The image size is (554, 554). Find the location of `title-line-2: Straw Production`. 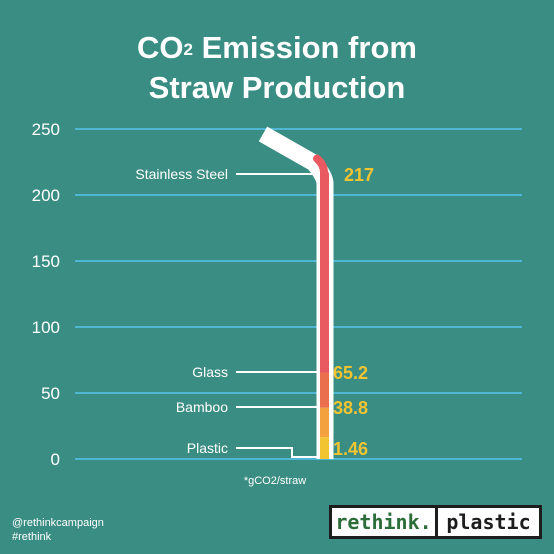

title-line-2: Straw Production is located at coordinates (277, 87).